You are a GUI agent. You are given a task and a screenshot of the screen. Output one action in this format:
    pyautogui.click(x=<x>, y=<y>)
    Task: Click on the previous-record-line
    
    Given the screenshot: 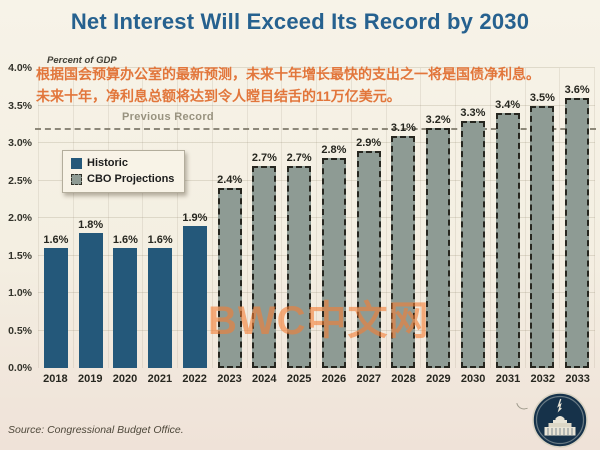 What is the action you would take?
    pyautogui.click(x=315, y=129)
    